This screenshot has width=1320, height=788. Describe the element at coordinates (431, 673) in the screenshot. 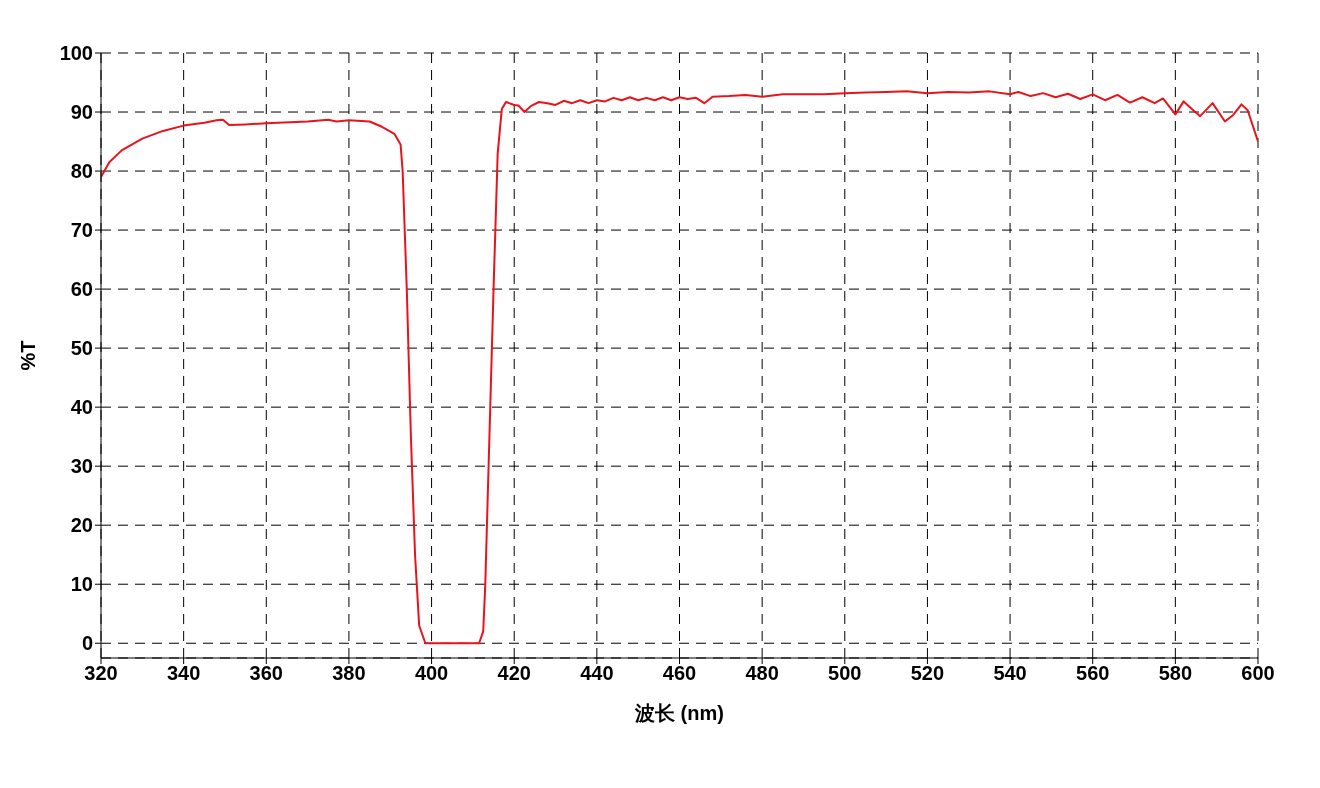

I see `x-tick-label: 400` at that location.